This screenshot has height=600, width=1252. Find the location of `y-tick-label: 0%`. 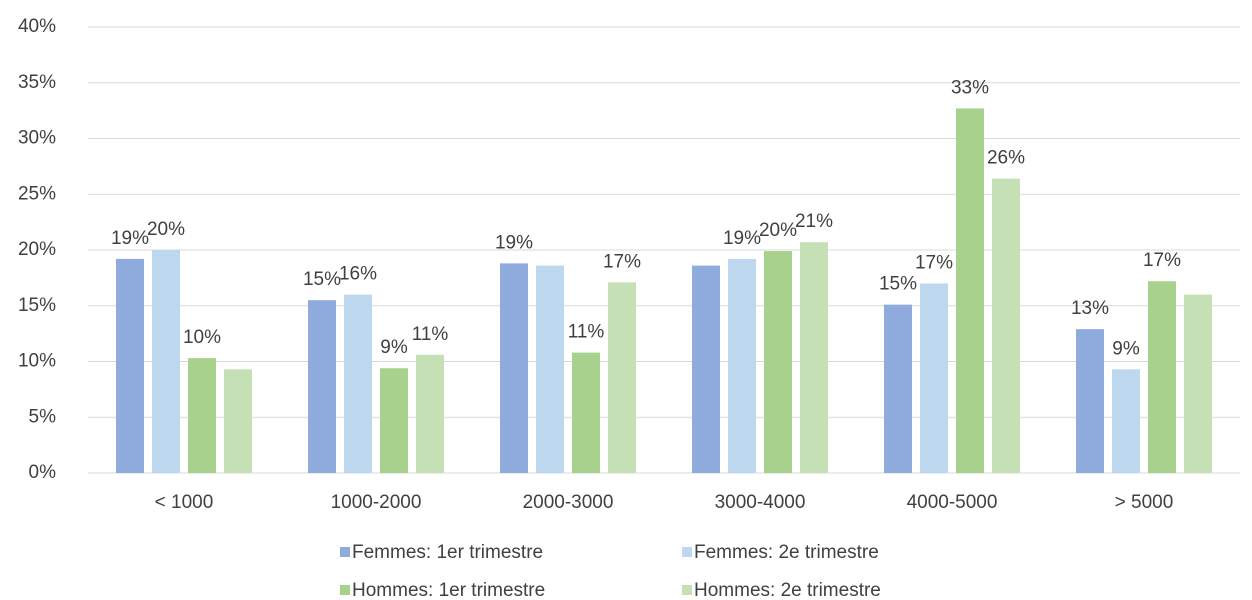

y-tick-label: 0% is located at coordinates (43, 472).